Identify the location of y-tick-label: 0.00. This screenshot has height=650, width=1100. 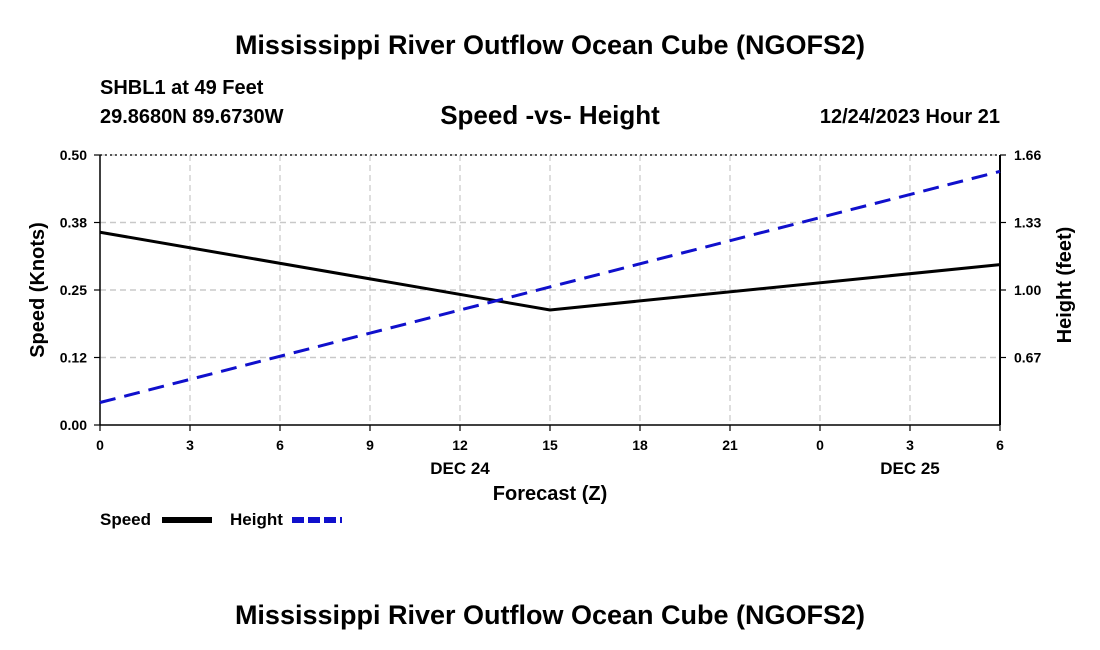
(73, 425).